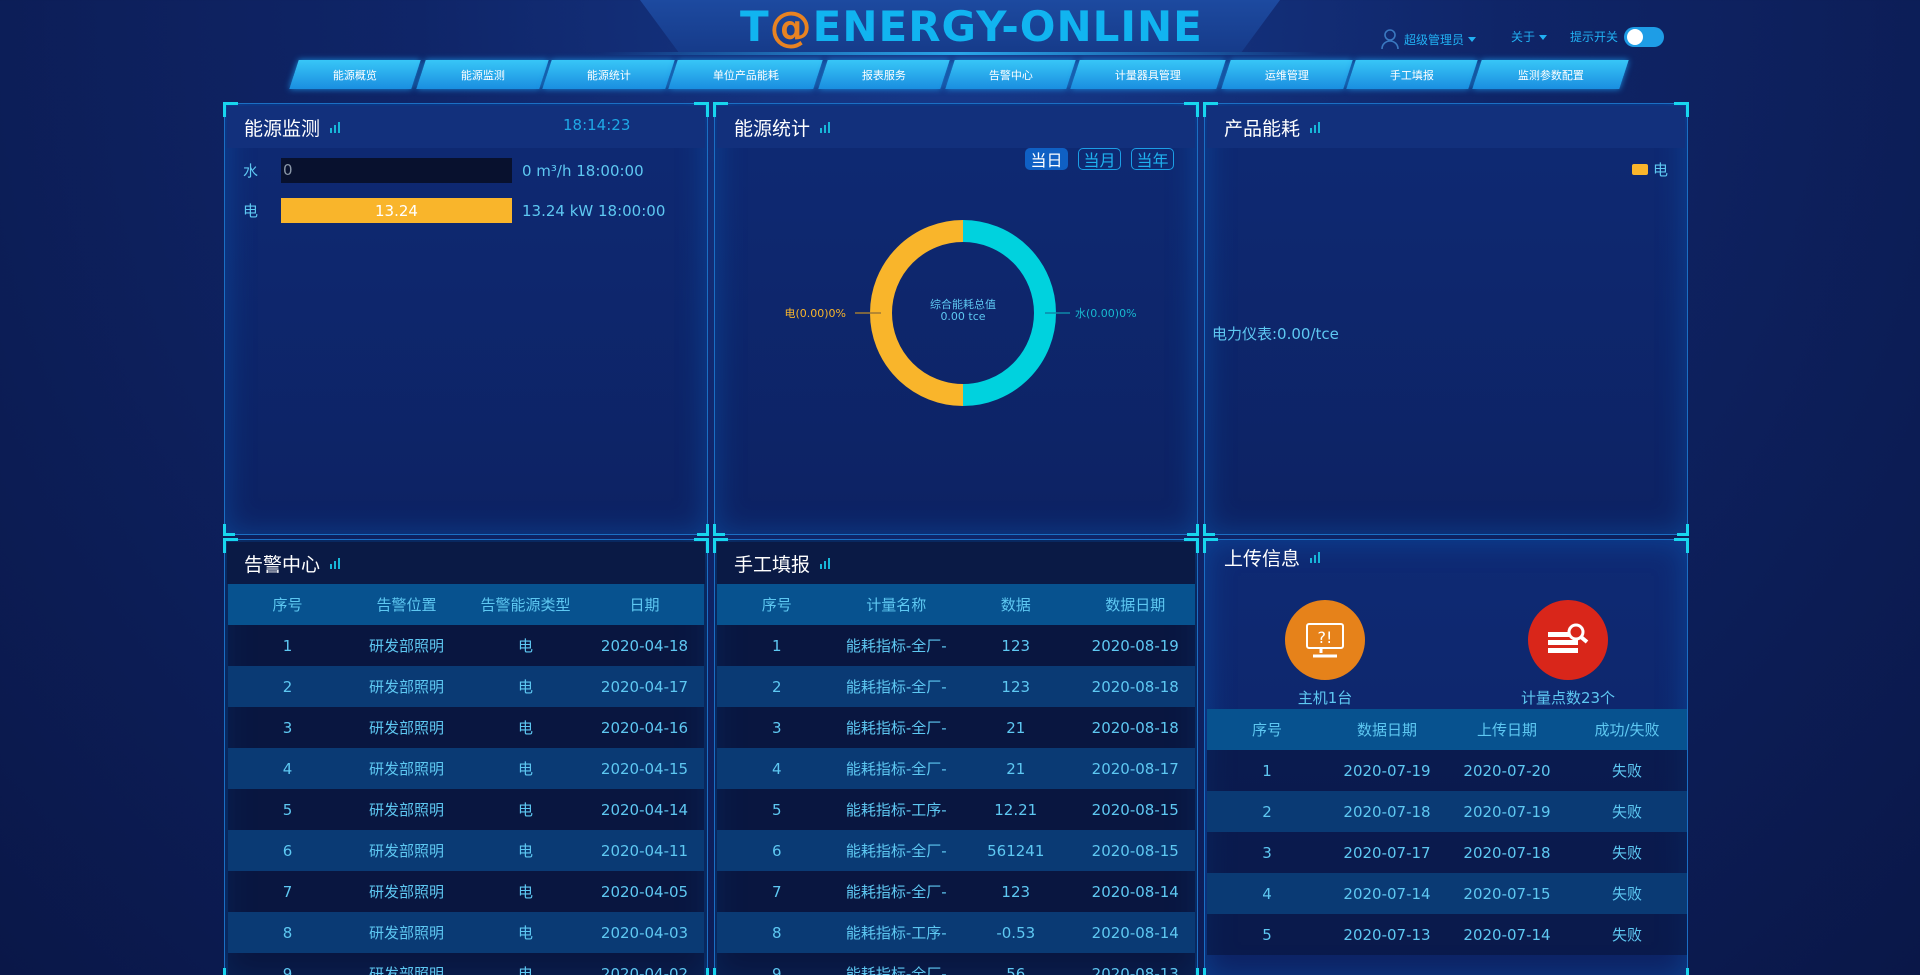  I want to click on nav-item-label: 监测参数配置, so click(1550, 75).